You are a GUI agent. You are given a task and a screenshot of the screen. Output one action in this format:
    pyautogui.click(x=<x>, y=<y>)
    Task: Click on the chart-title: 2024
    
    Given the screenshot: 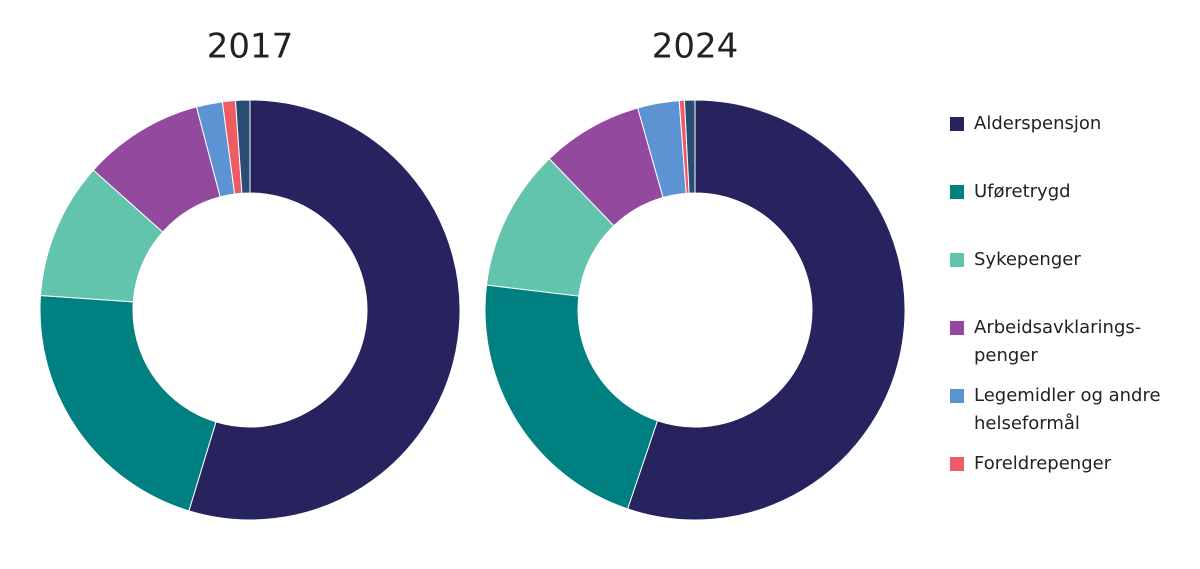 What is the action you would take?
    pyautogui.click(x=695, y=47)
    